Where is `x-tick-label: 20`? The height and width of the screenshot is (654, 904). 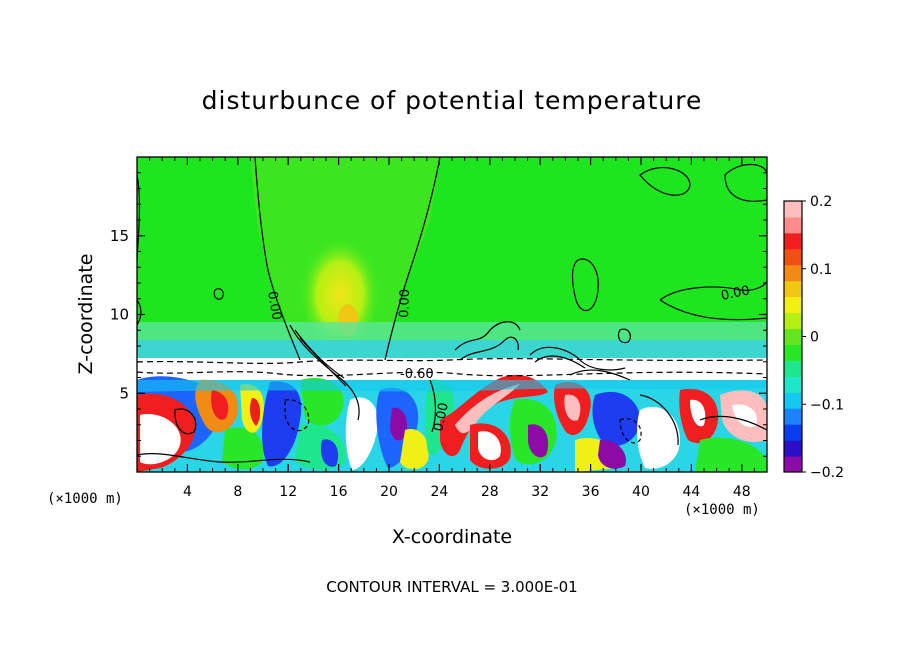
x-tick-label: 20 is located at coordinates (389, 492).